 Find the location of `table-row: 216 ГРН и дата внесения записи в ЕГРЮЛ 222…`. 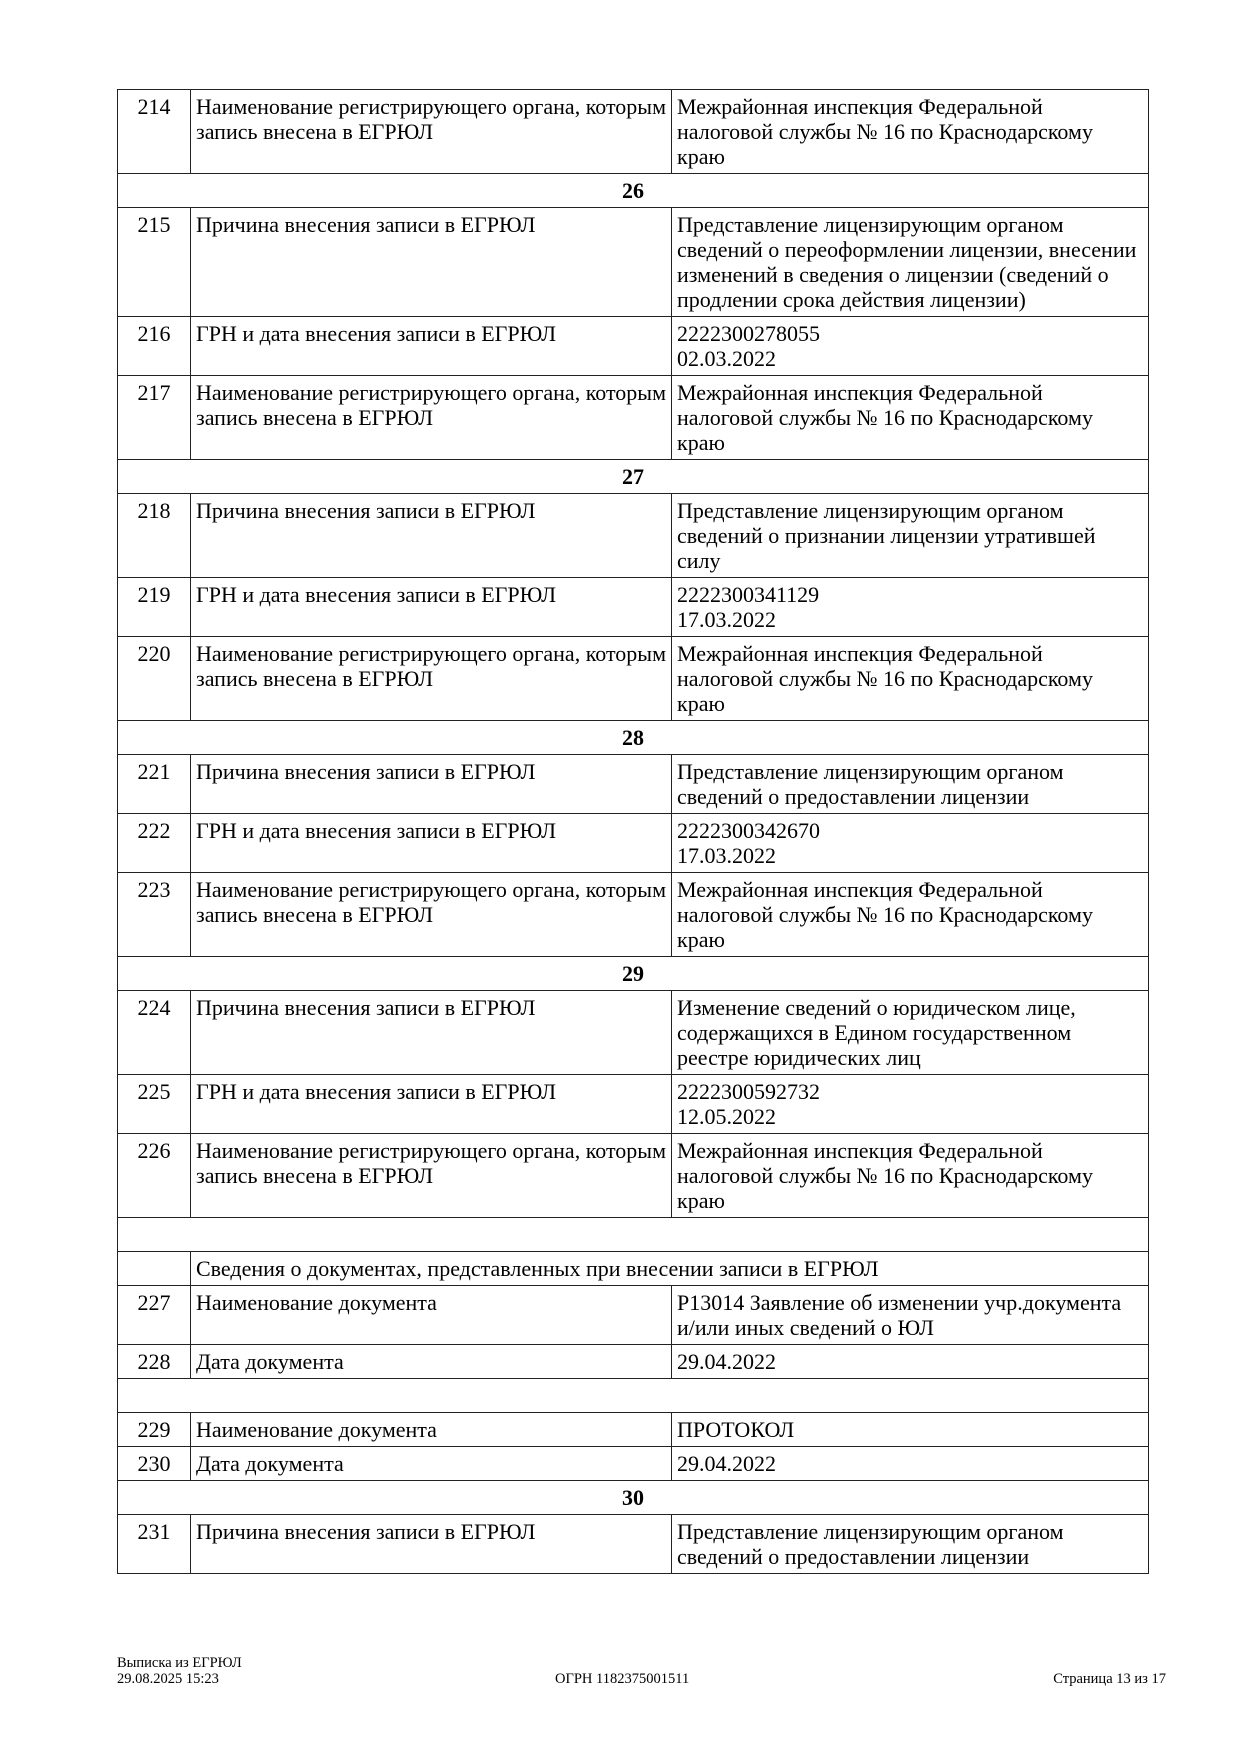

table-row: 216 ГРН и дата внесения записи в ЕГРЮЛ 222… is located at coordinates (633, 346).